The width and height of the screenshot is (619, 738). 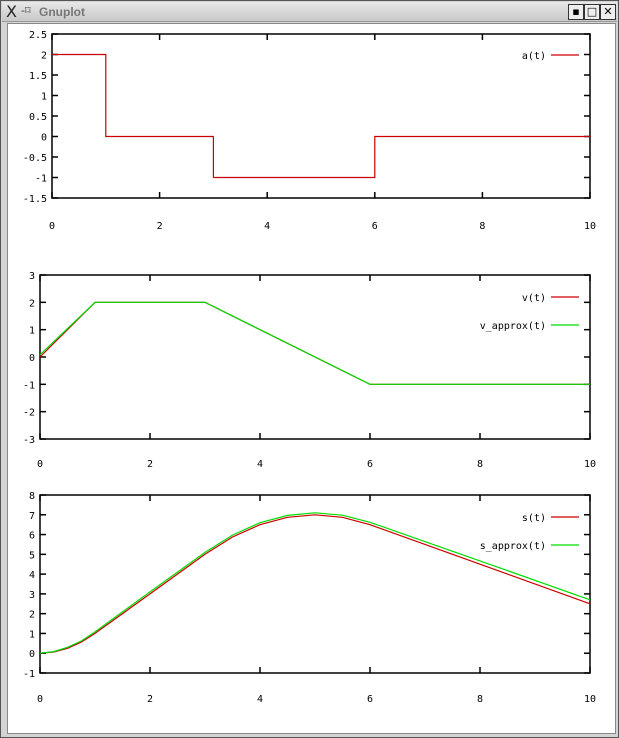 What do you see at coordinates (26, 10) in the screenshot?
I see `pin-icon: -⌑` at bounding box center [26, 10].